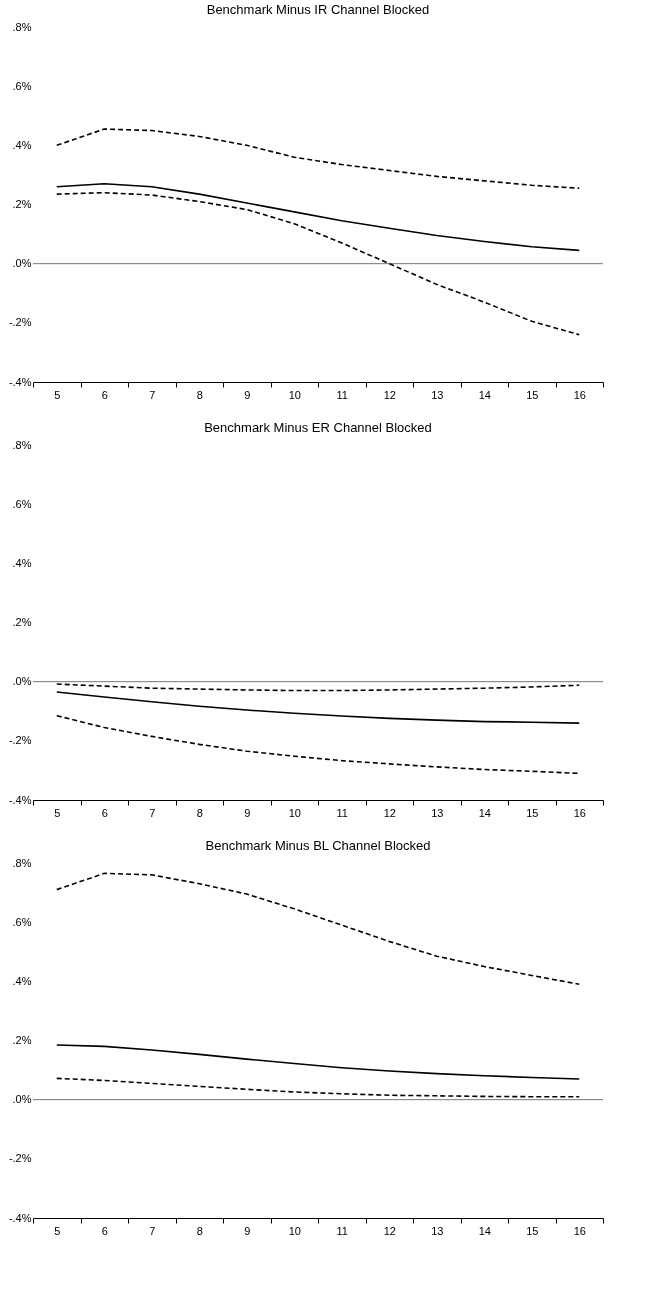 This screenshot has height=1298, width=647. I want to click on chart-title: Benchmark Minus ER Channel Blocked, so click(318, 427).